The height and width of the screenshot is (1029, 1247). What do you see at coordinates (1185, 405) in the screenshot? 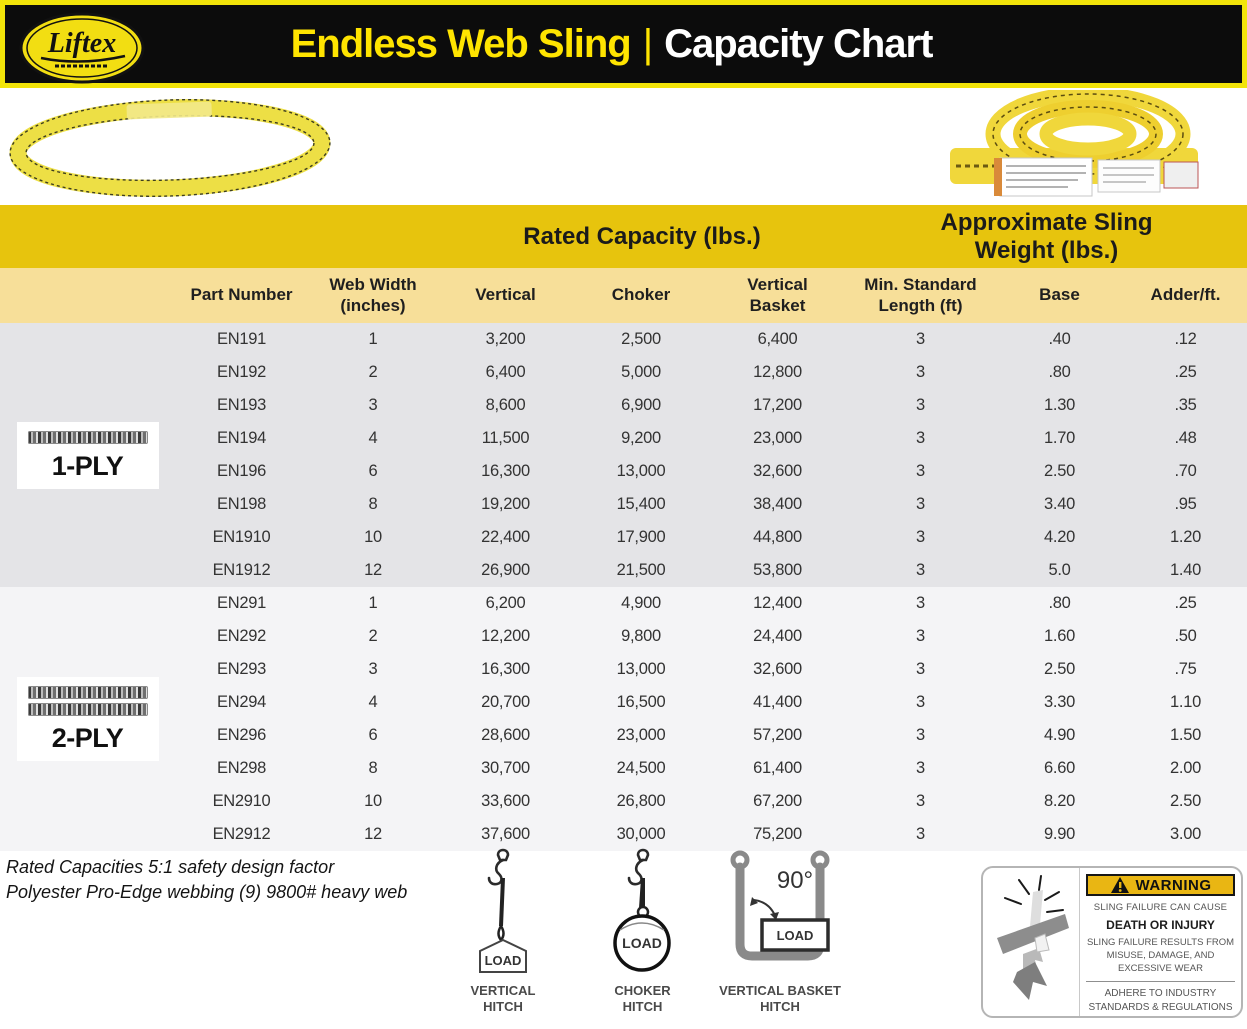
I see `adder-per-ft-cell: .35` at bounding box center [1185, 405].